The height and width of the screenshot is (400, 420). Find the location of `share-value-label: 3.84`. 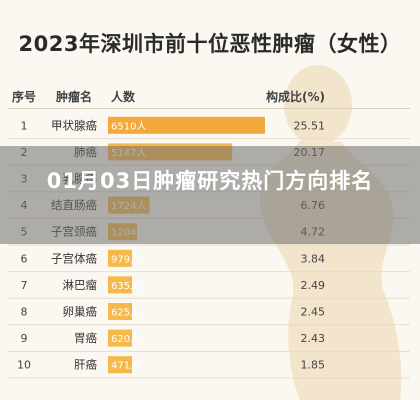

share-value-label: 3.84 is located at coordinates (313, 258).